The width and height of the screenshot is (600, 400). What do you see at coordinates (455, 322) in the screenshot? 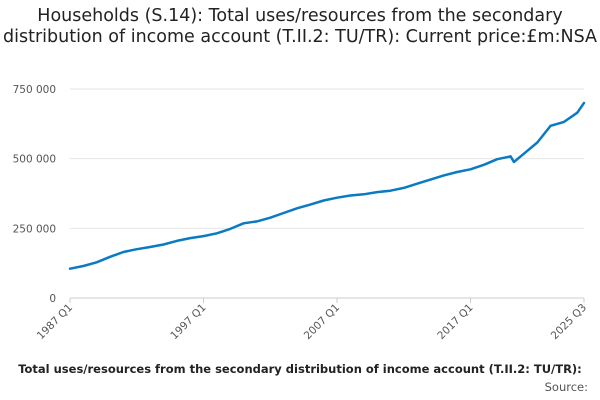
I see `x-tick-label: 2017 Q1` at bounding box center [455, 322].